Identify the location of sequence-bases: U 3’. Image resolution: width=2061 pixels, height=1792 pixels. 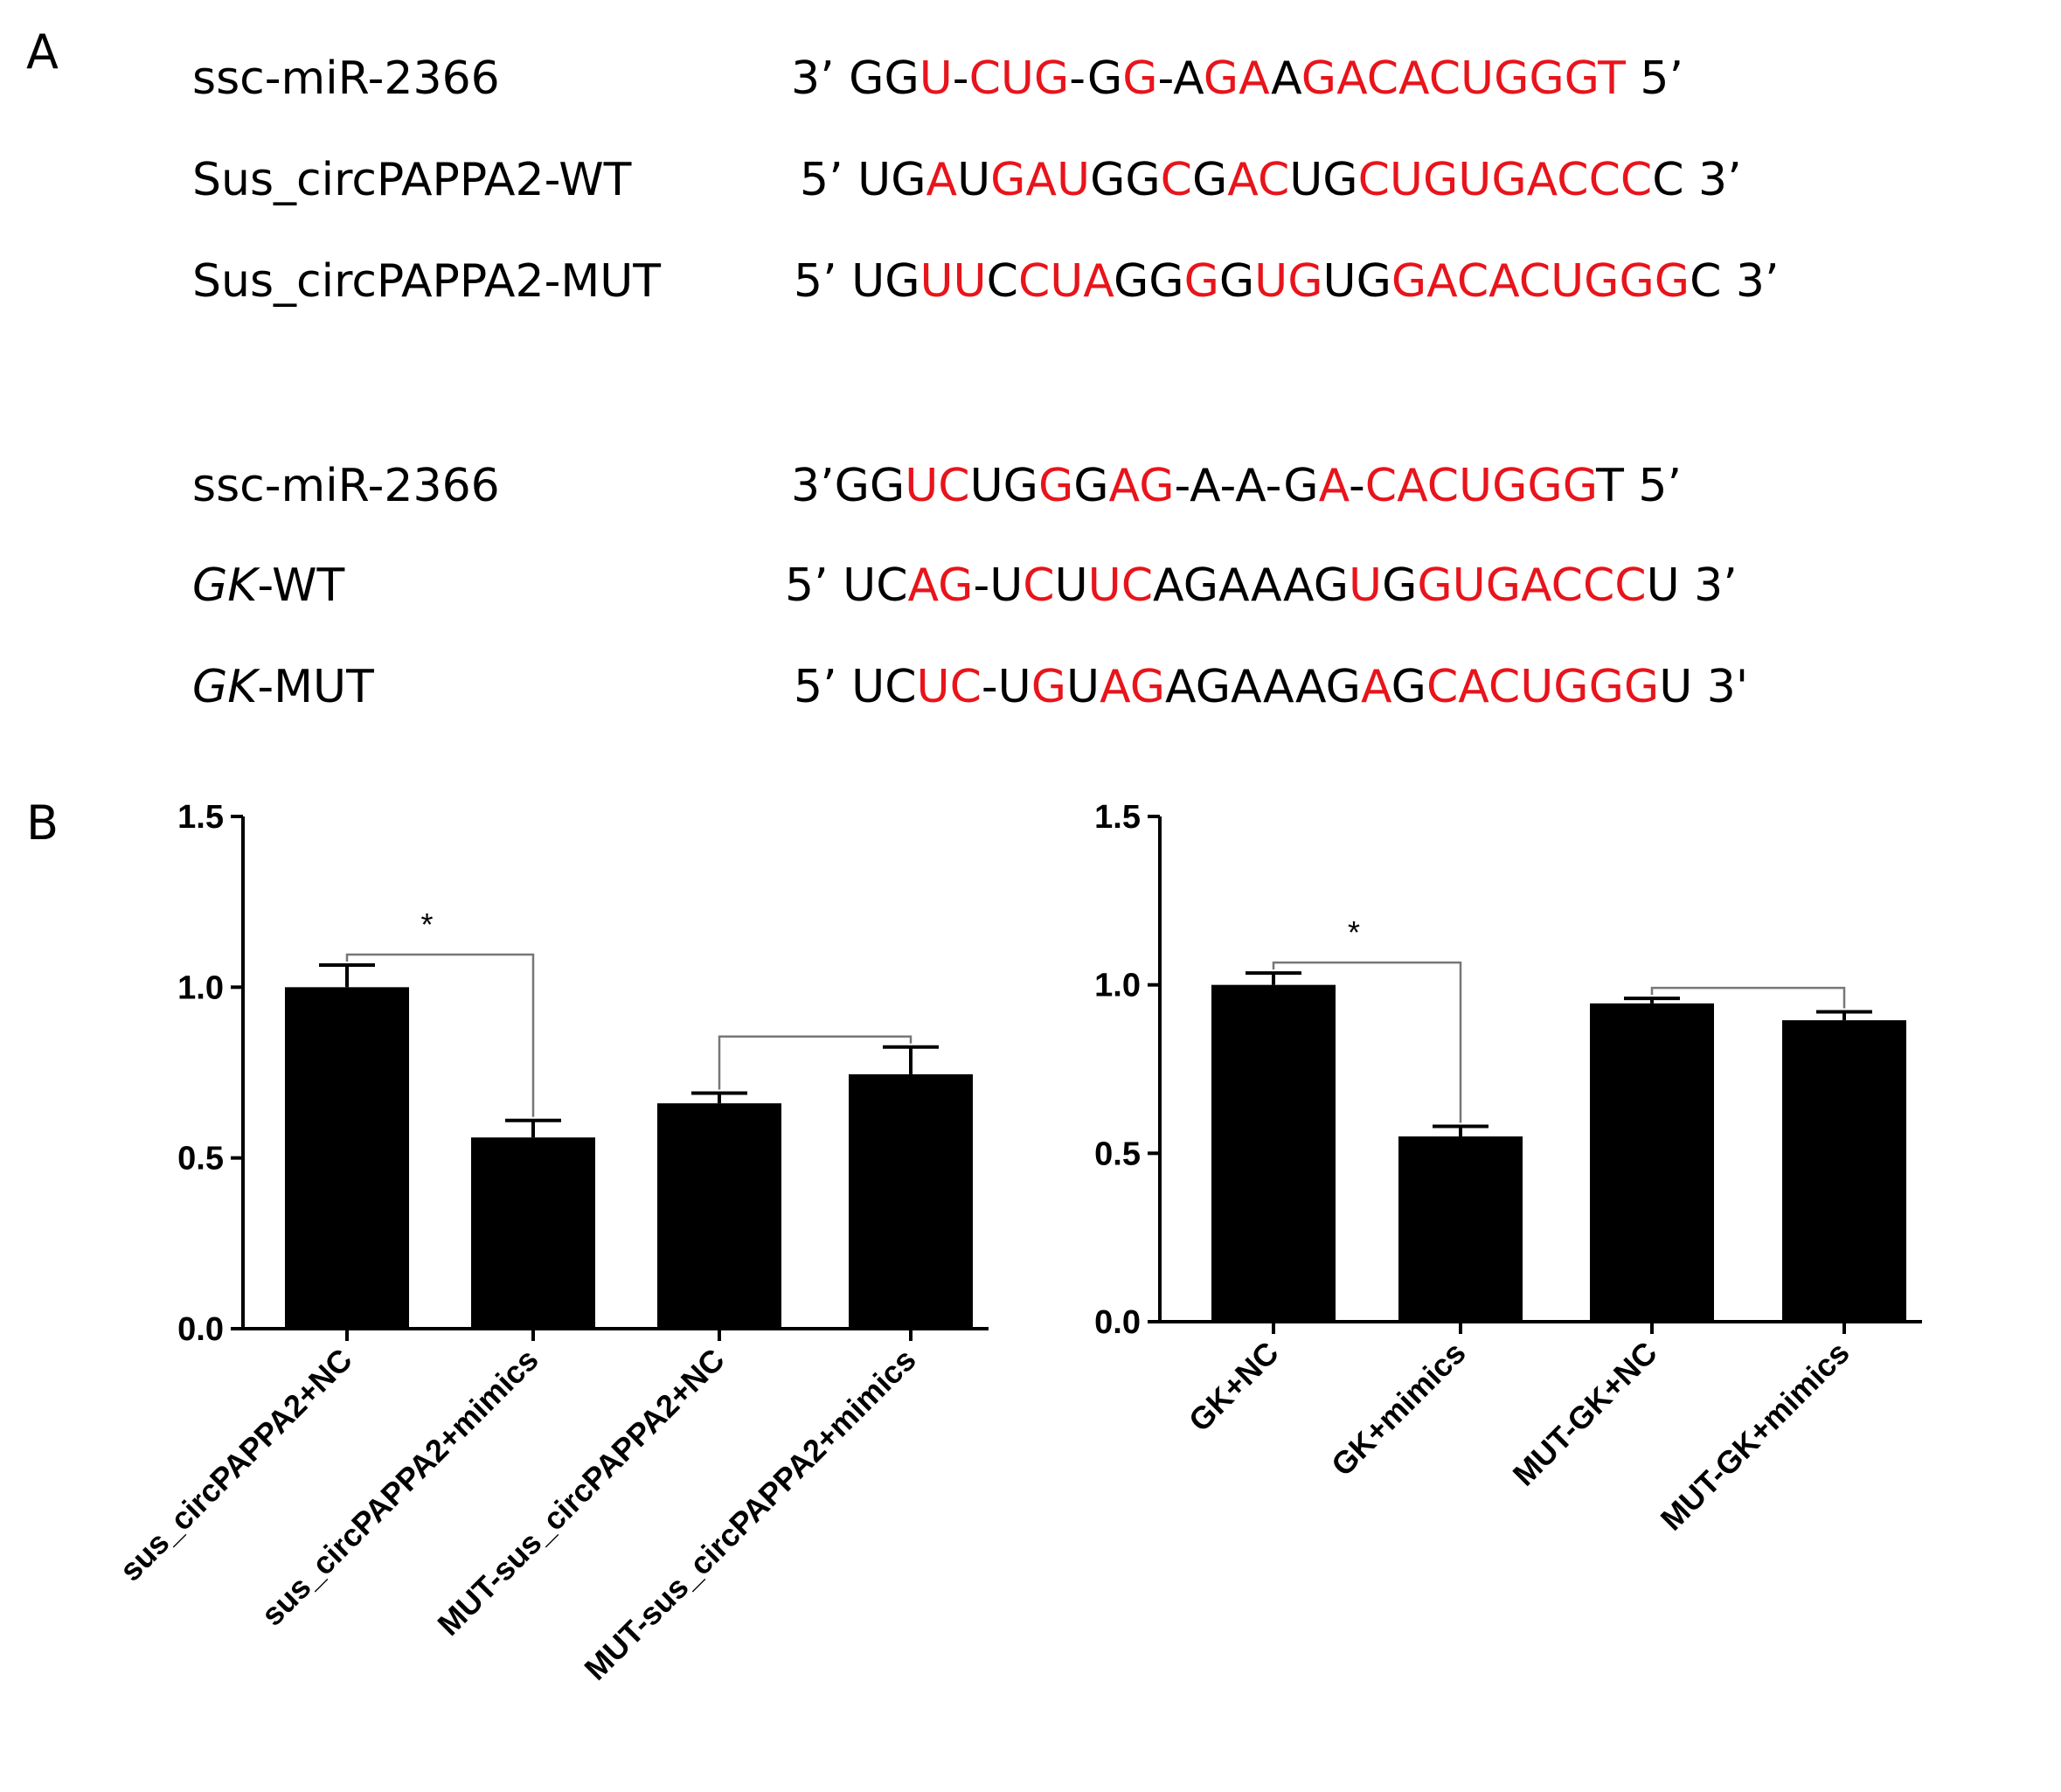
(1692, 585).